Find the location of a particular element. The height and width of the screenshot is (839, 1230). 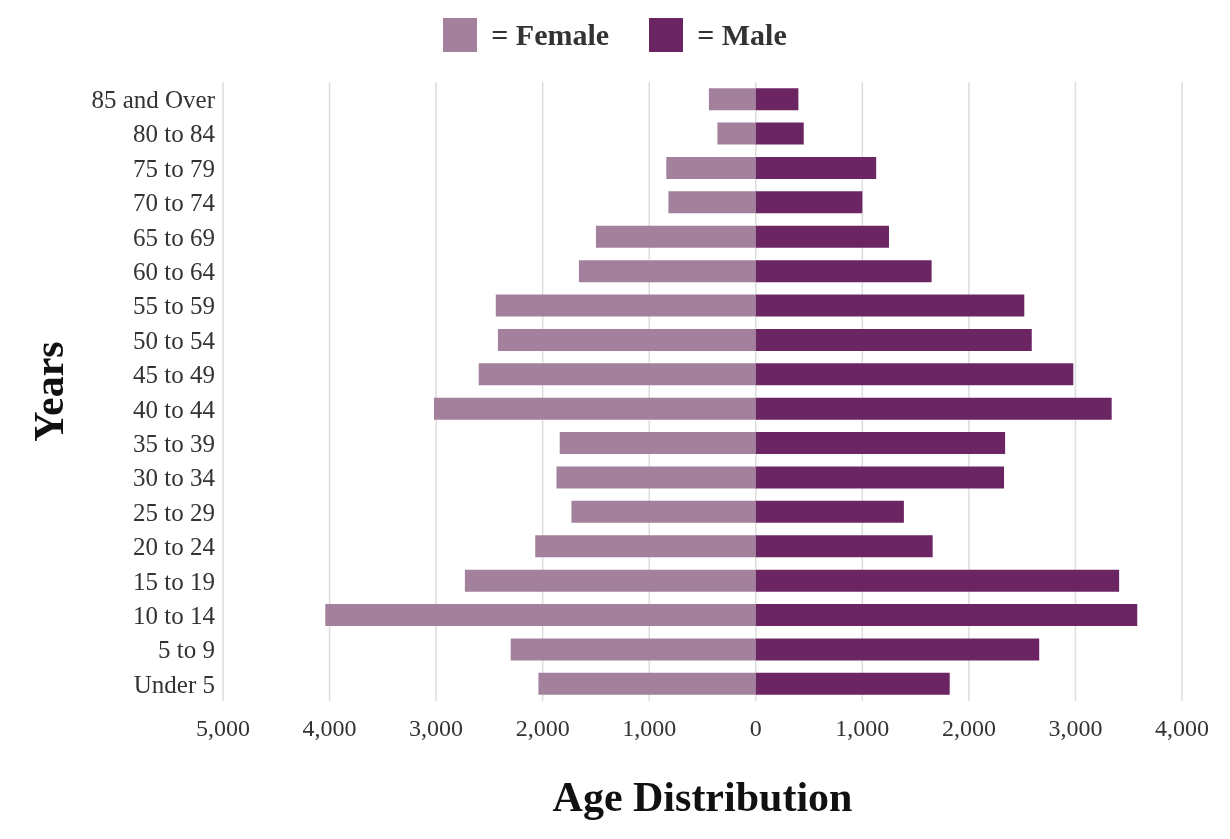

y-tick-label: 70 to 74 is located at coordinates (174, 203).